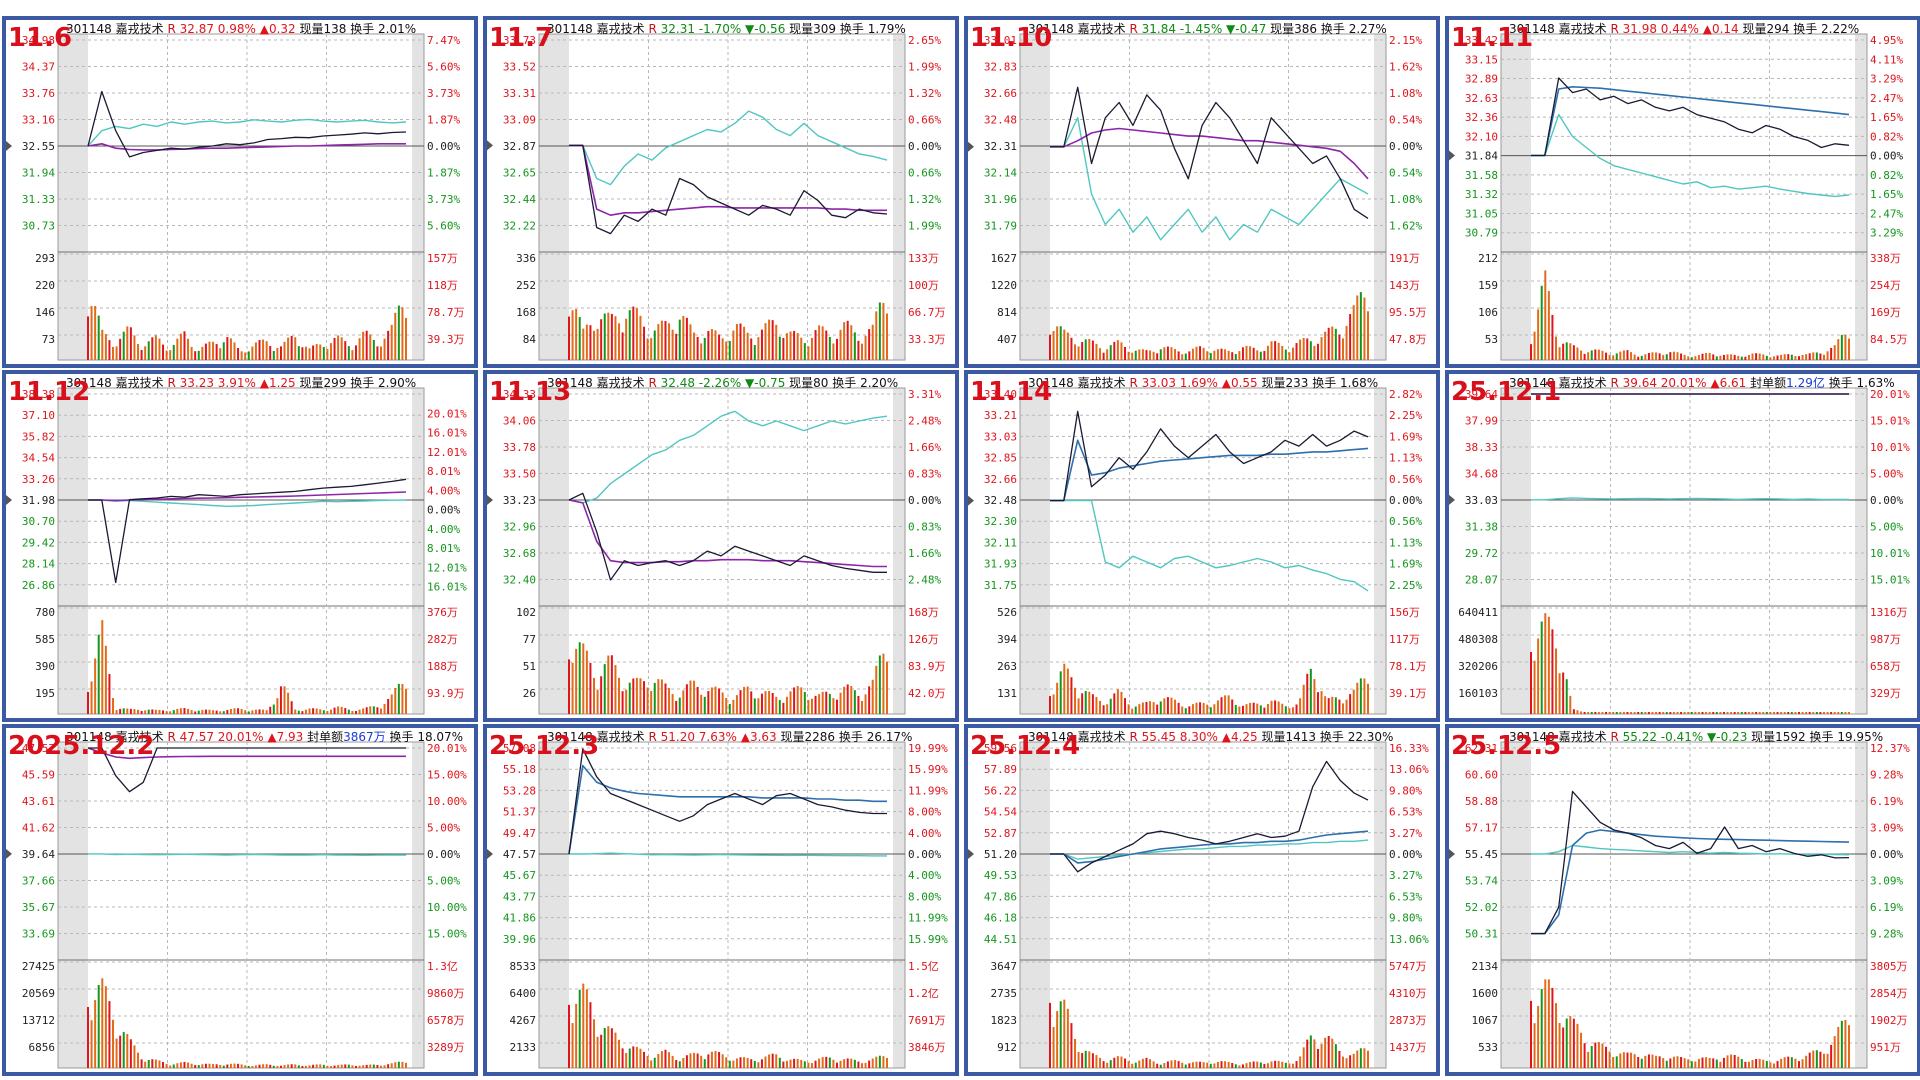 The image size is (1920, 1080). I want to click on vol-tick-label: 2133, so click(523, 1047).